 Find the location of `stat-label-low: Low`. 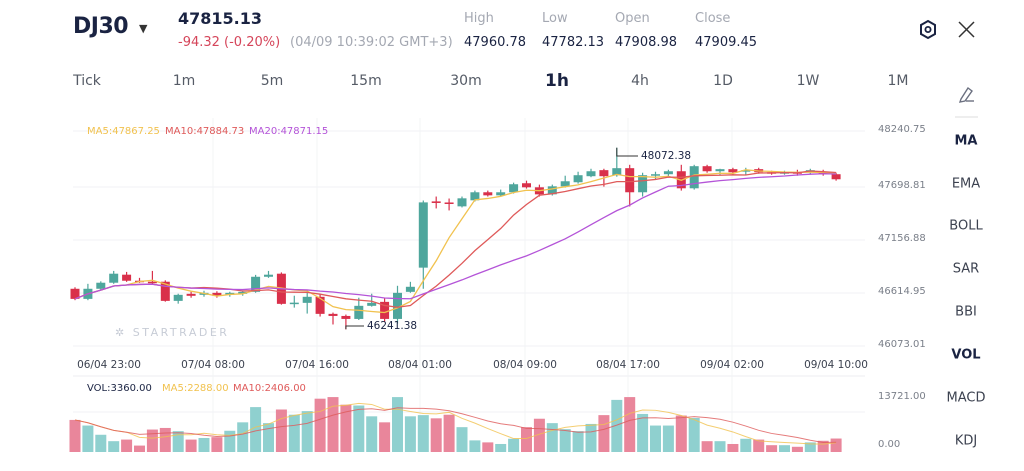

stat-label-low: Low is located at coordinates (555, 18).